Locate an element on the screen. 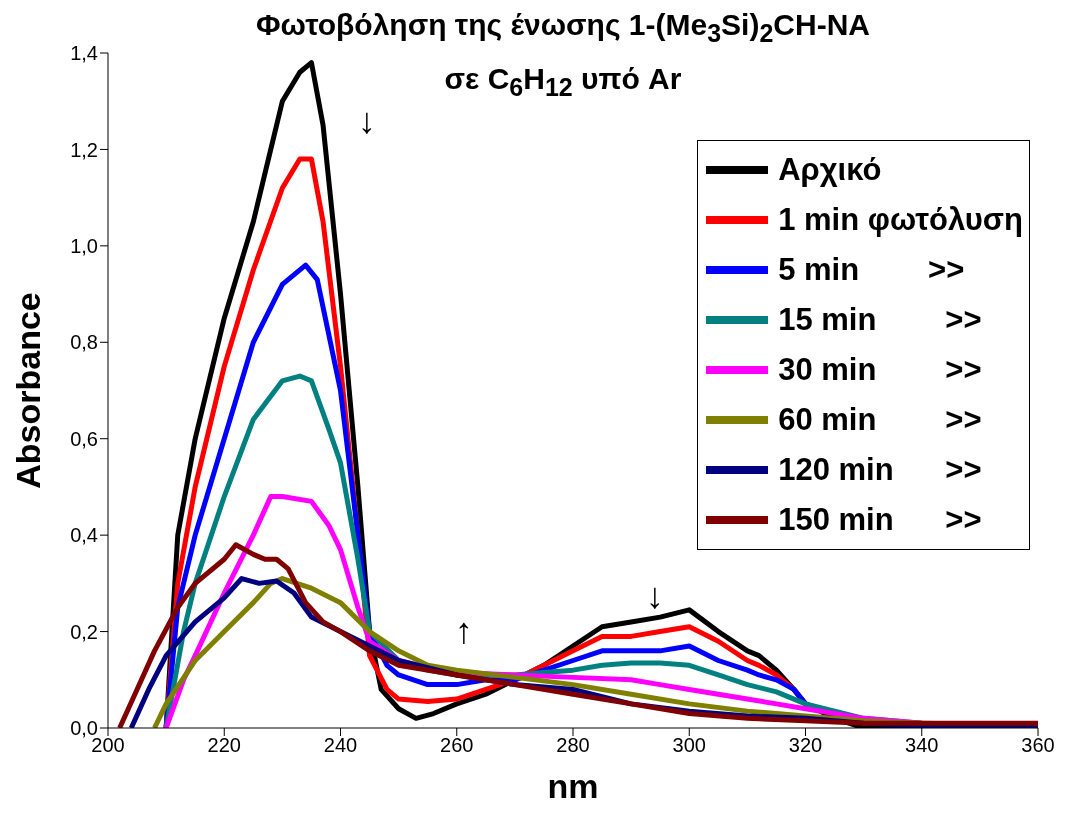  y-tick-label: 0,8 is located at coordinates (84, 342).